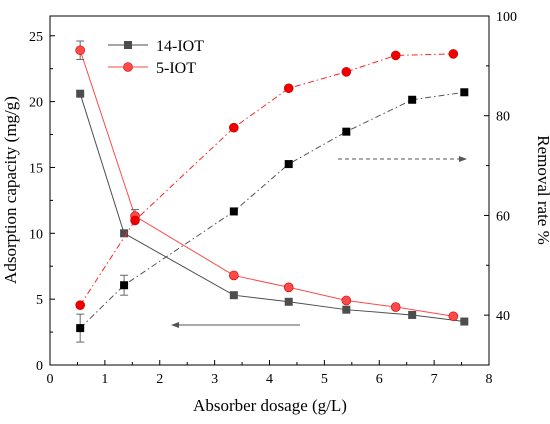  Describe the element at coordinates (434, 379) in the screenshot. I see `x-tick-label: 7` at that location.